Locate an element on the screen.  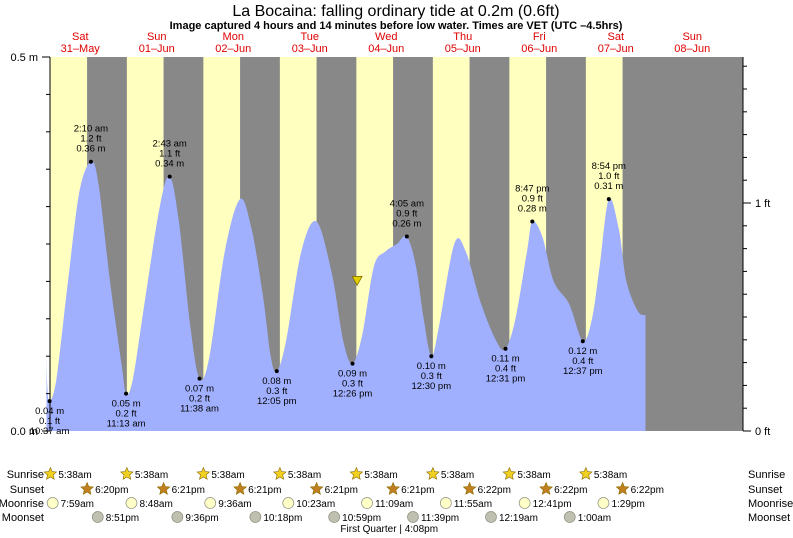
tide-extreme-label: 1.2 ft is located at coordinates (90, 139).